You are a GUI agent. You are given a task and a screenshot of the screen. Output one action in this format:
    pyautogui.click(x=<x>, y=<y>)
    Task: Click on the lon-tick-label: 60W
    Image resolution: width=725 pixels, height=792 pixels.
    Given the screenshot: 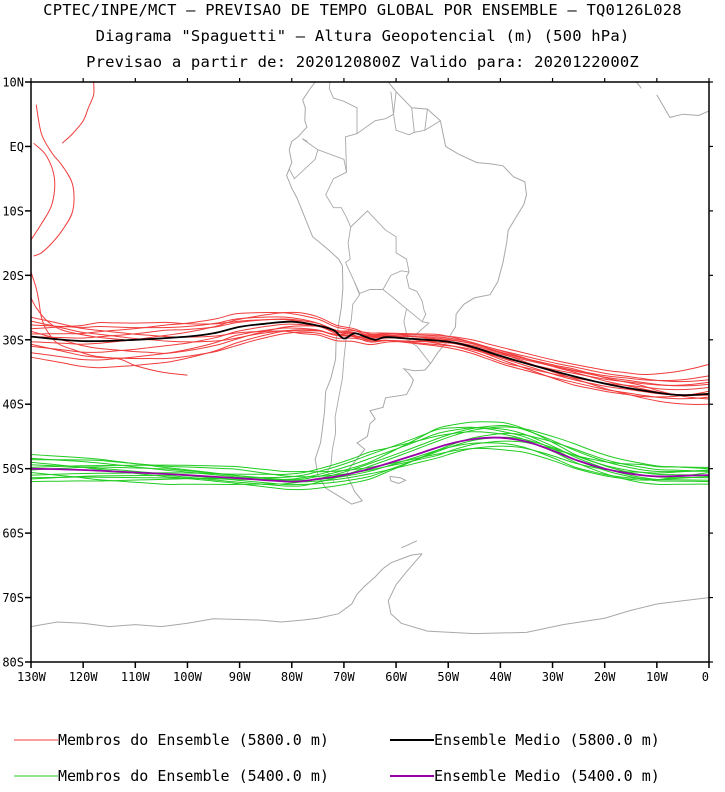 What is the action you would take?
    pyautogui.click(x=396, y=677)
    